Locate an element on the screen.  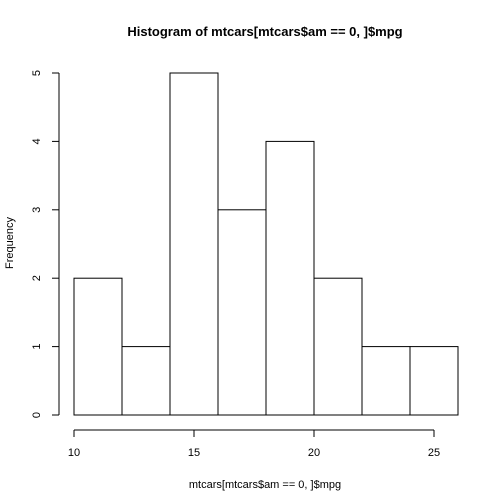
x-axis: 10 15 20 25 is located at coordinates (254, 444).